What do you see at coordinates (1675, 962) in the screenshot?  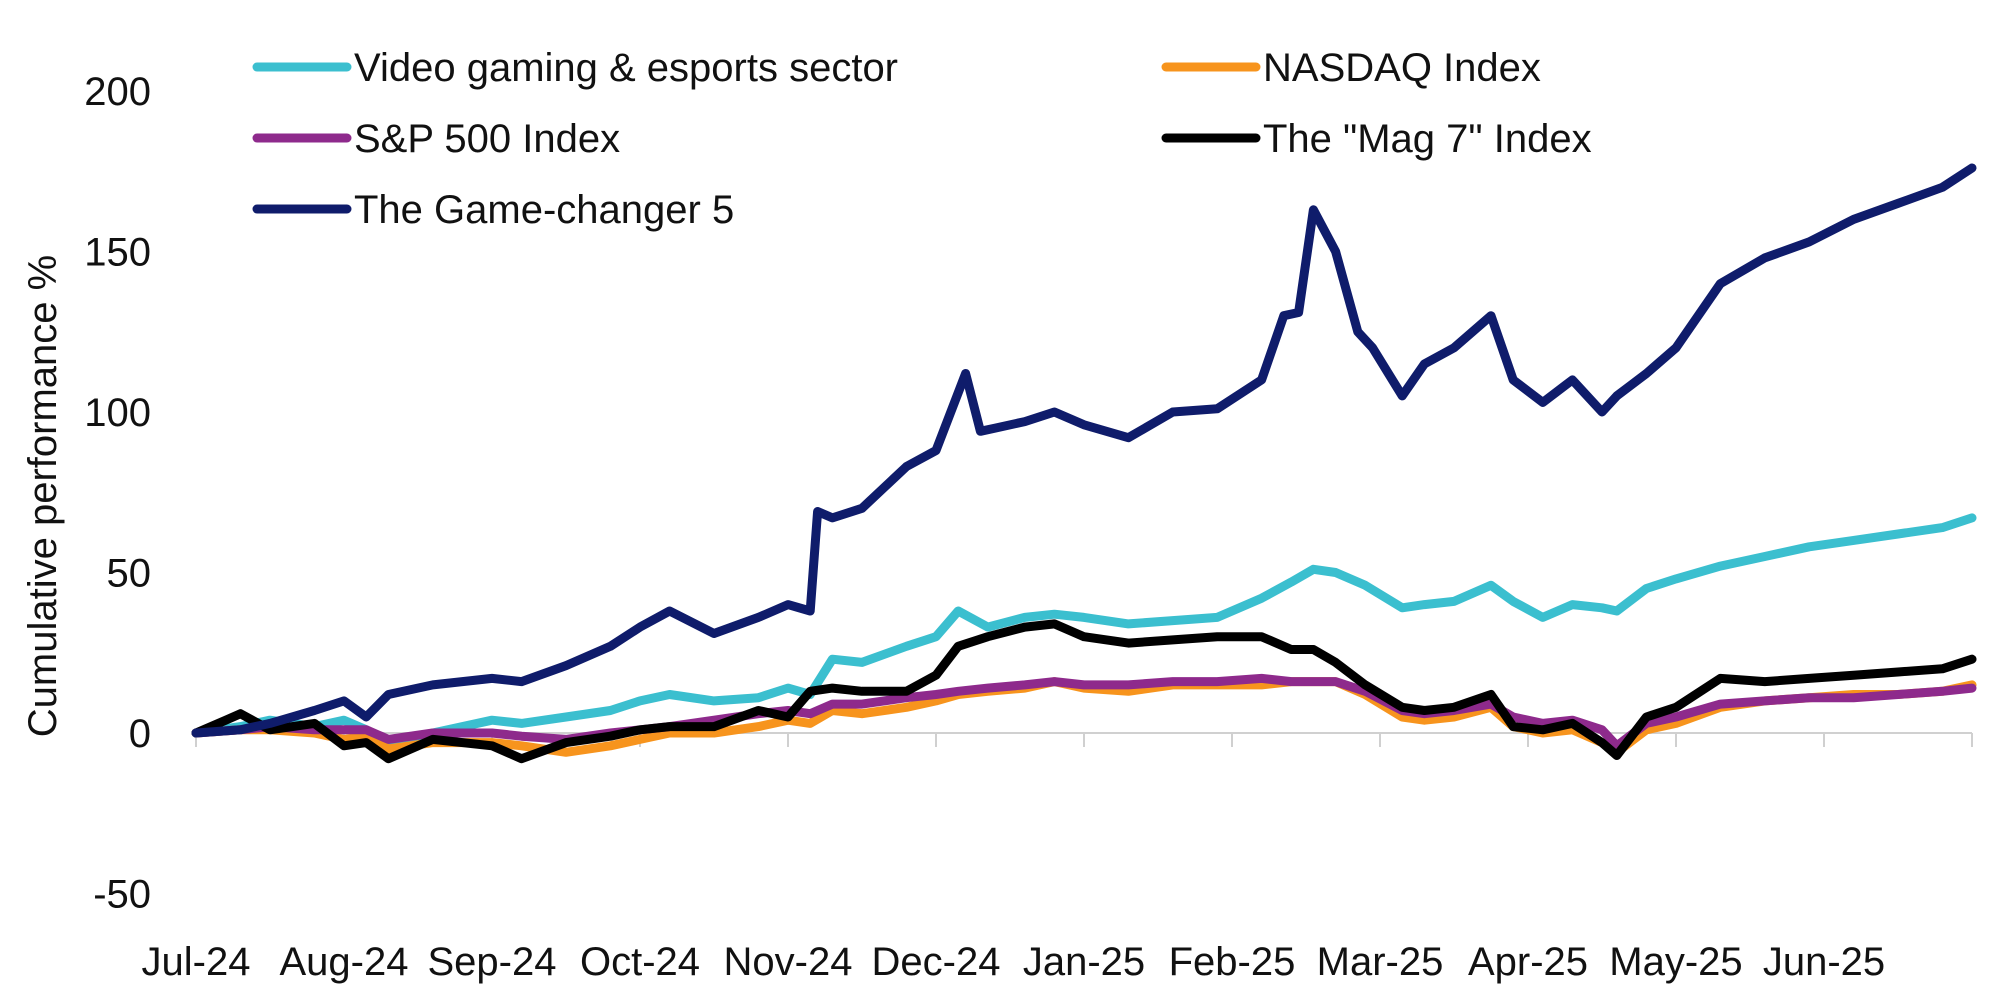 I see `x-tick-label: May-25` at bounding box center [1675, 962].